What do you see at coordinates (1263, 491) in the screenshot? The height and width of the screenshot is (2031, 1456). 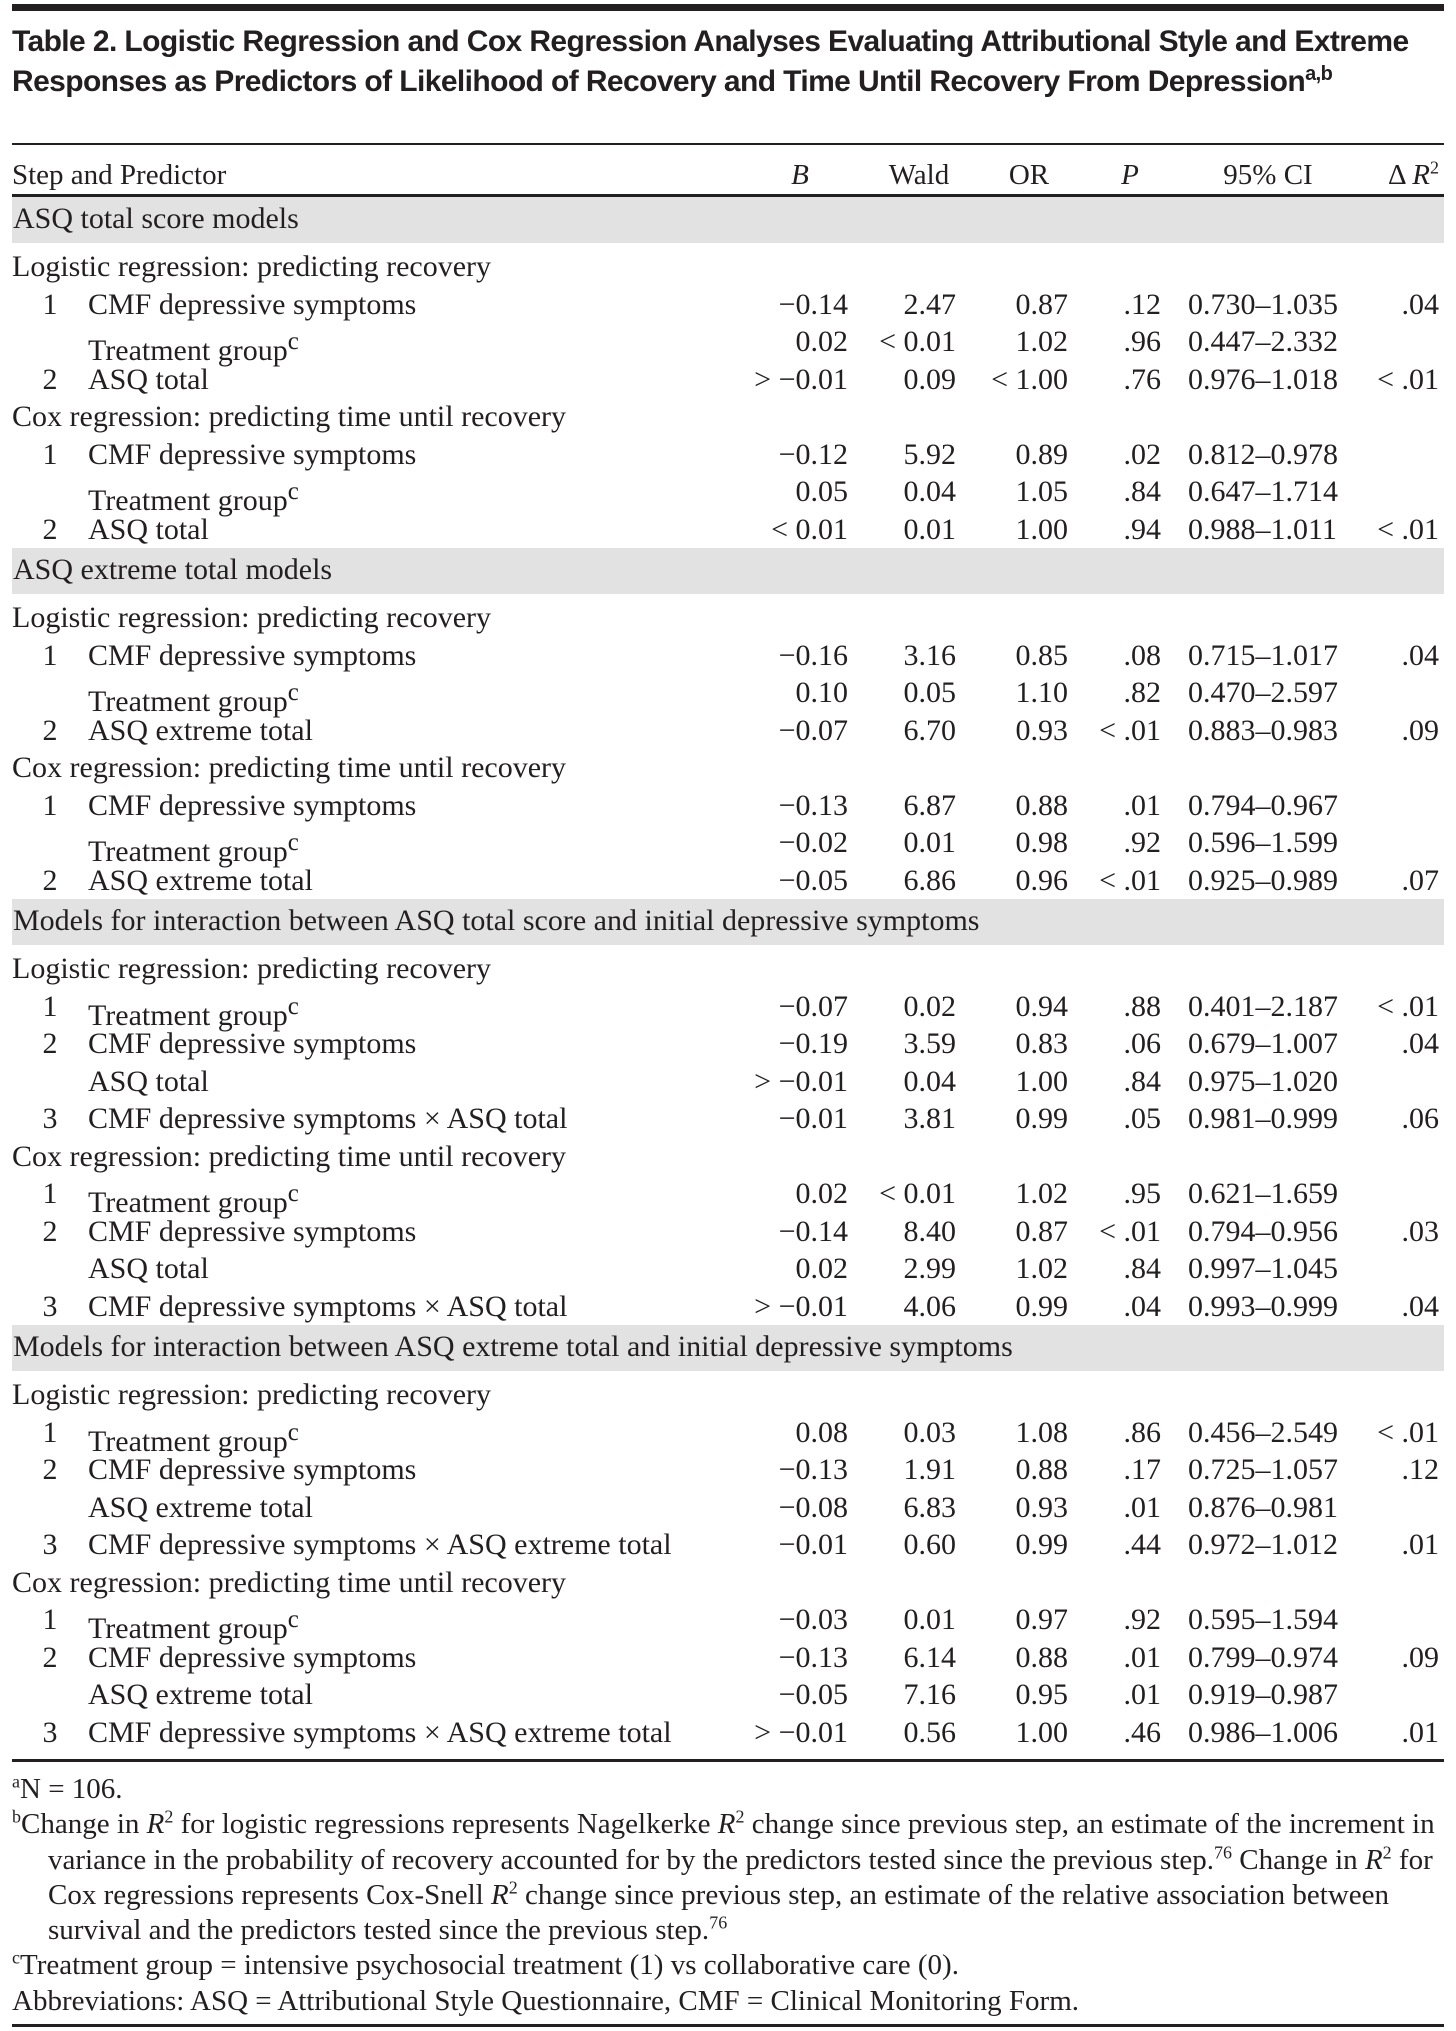 I see `ci-value: 0.647–1.714` at bounding box center [1263, 491].